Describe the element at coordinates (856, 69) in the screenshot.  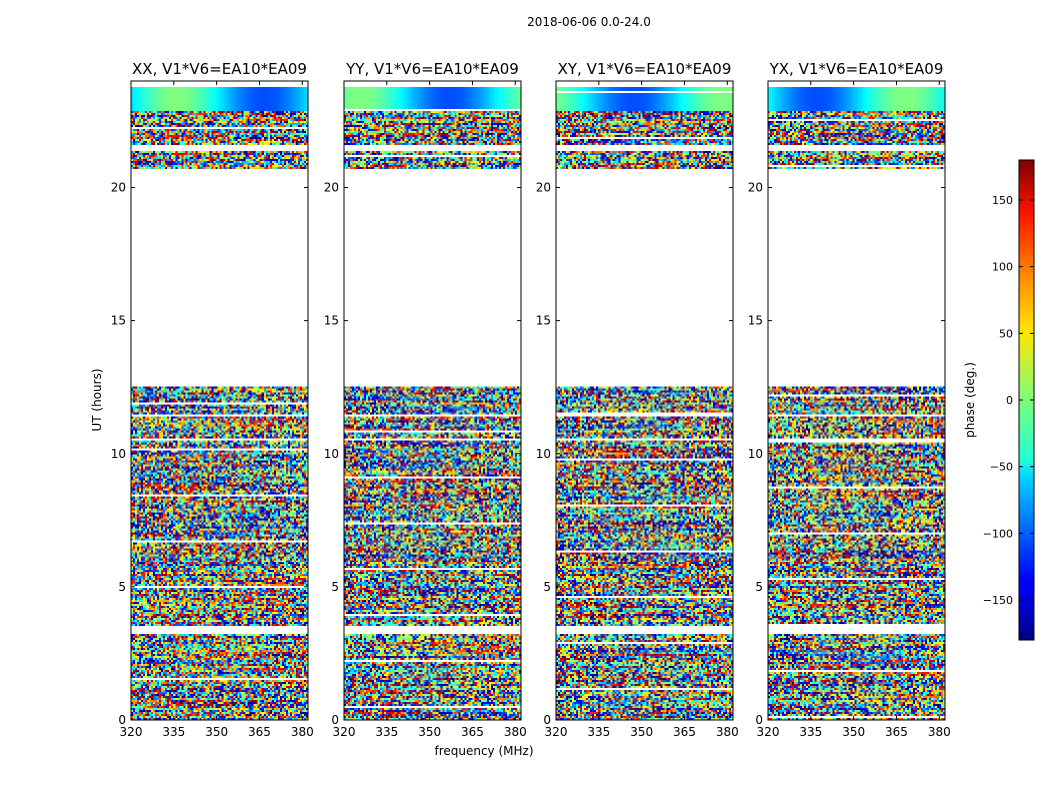
I see `panel-title: YX, V1*V6=EA10*EA09` at that location.